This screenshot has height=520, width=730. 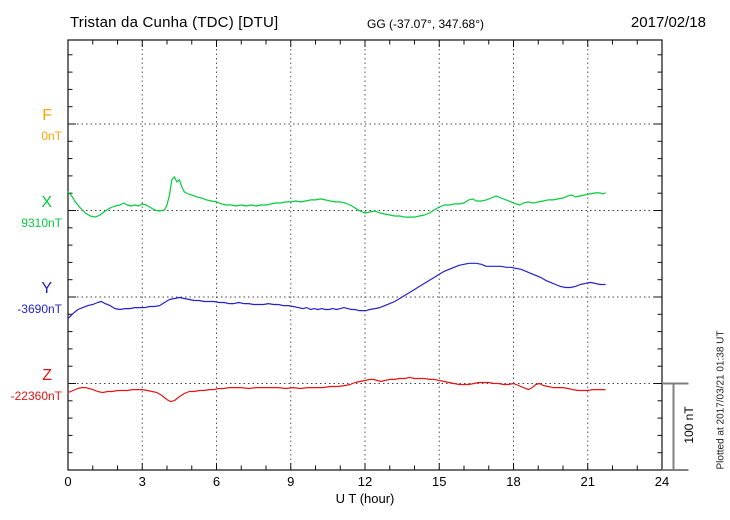 What do you see at coordinates (68, 481) in the screenshot?
I see `x-tick-label-0: 0` at bounding box center [68, 481].